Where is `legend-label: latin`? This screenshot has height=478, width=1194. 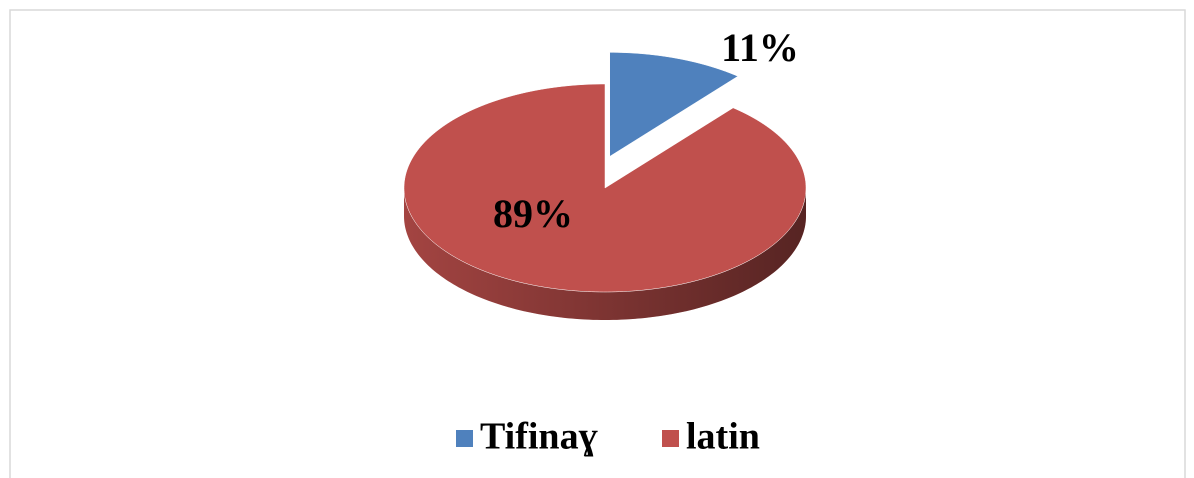 legend-label: latin is located at coordinates (723, 437).